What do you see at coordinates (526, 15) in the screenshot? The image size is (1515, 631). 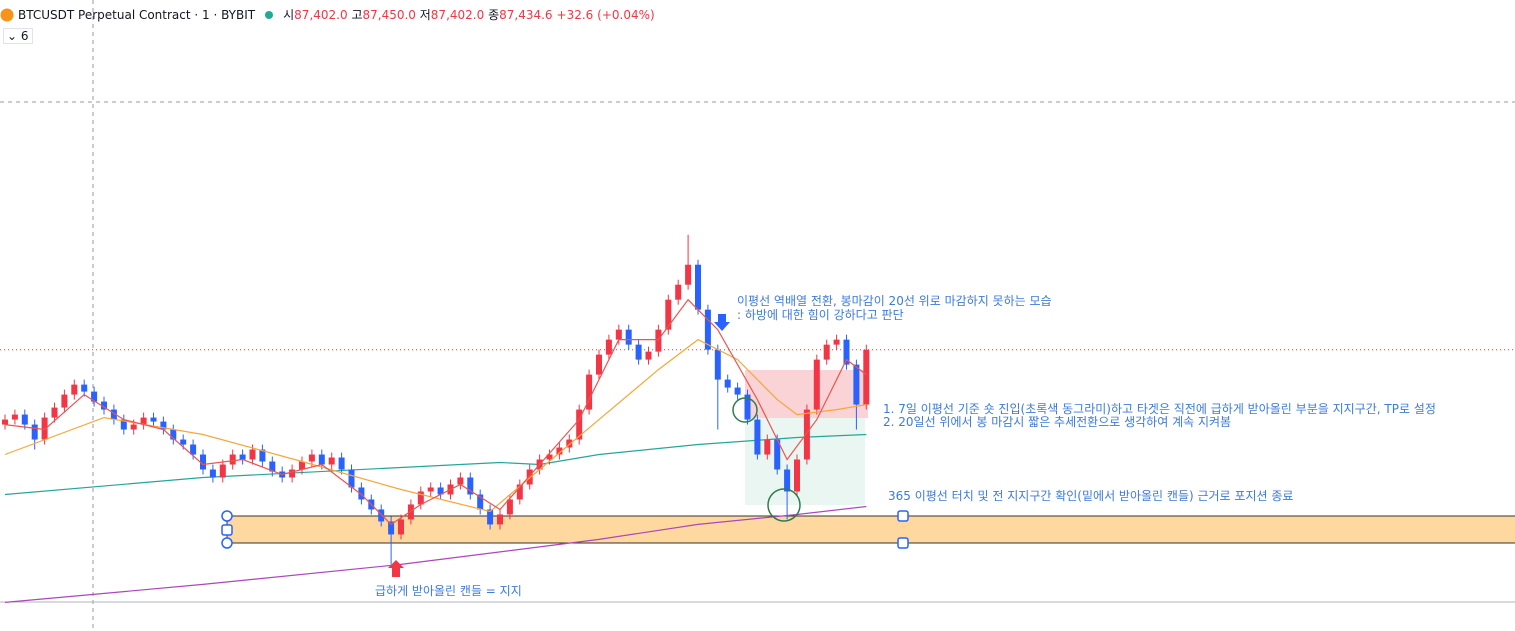 I see `ohlc-value: 87,434.6` at bounding box center [526, 15].